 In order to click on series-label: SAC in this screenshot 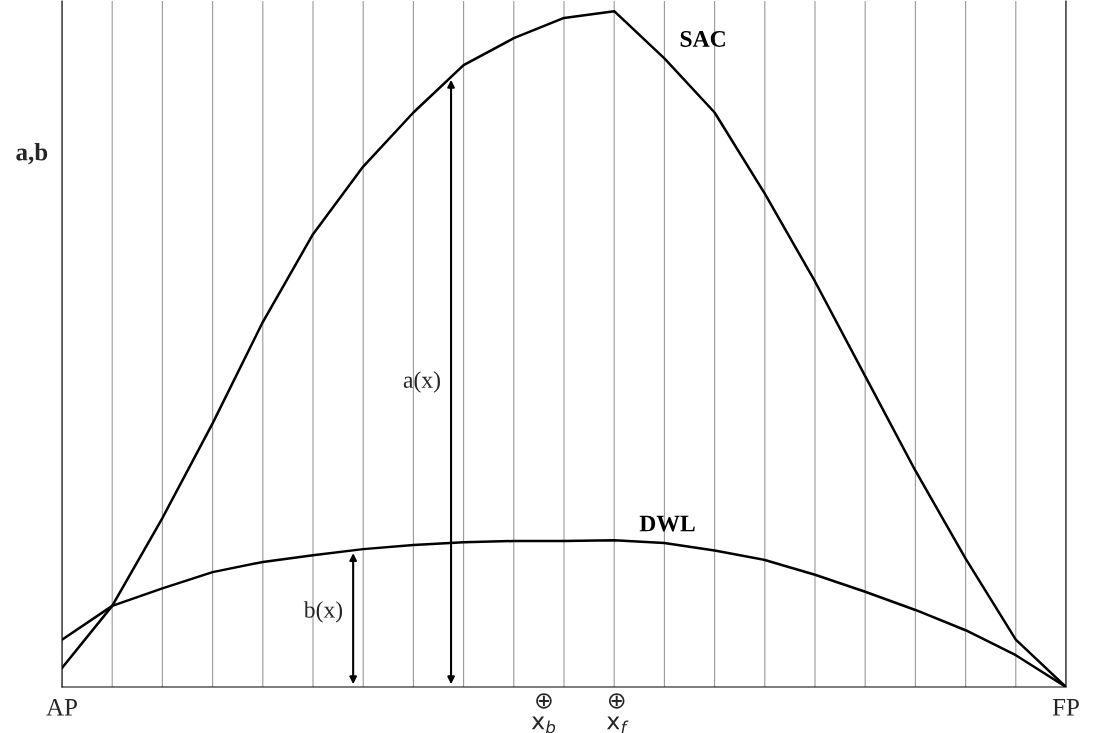, I will do `click(702, 39)`.